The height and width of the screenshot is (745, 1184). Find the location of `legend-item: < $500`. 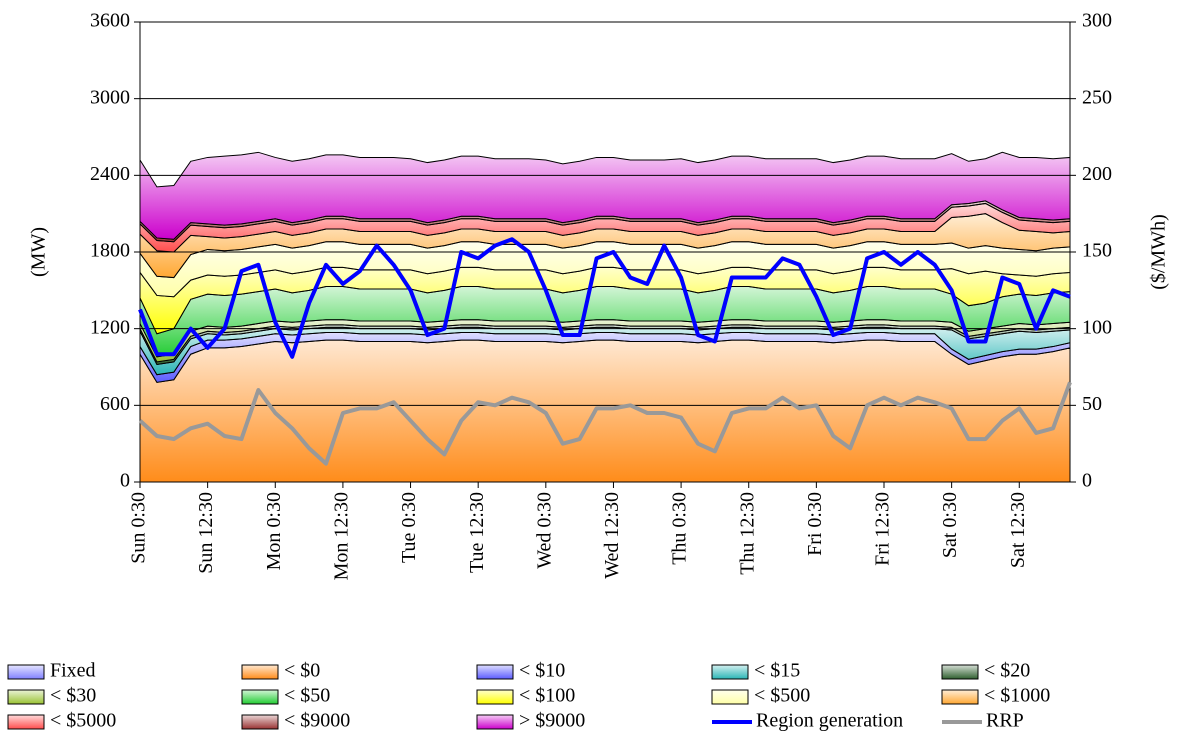

legend-item: < $500 is located at coordinates (760, 696).